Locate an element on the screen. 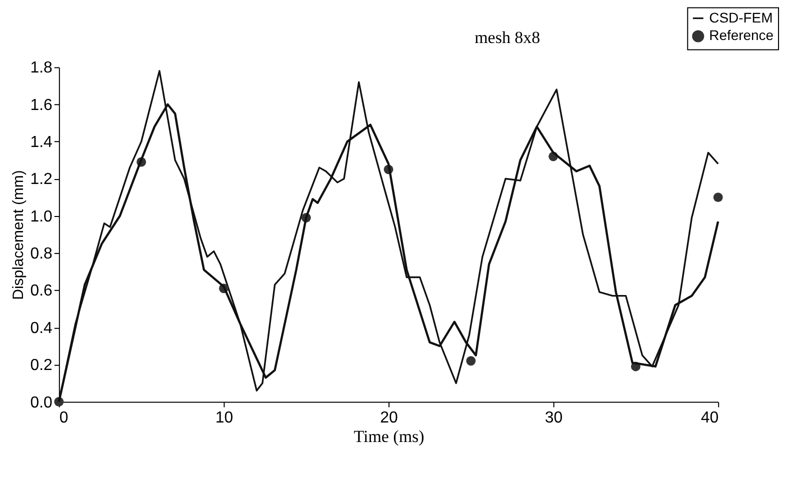 This screenshot has height=477, width=795. x-tick-label: 0 is located at coordinates (63, 417).